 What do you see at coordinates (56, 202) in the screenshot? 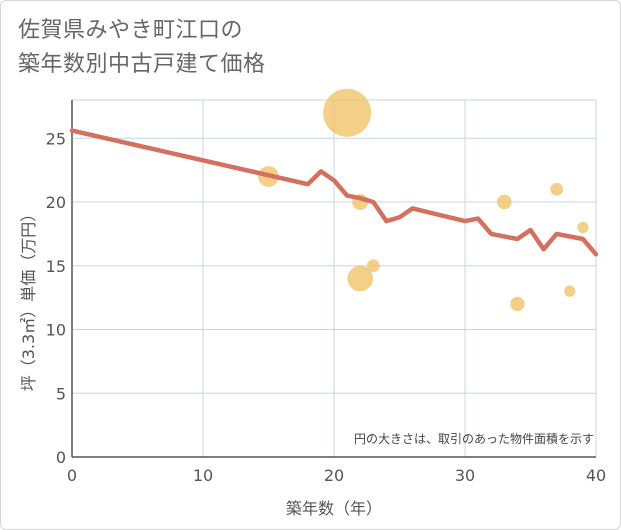
I see `y-tick-label: 20` at bounding box center [56, 202].